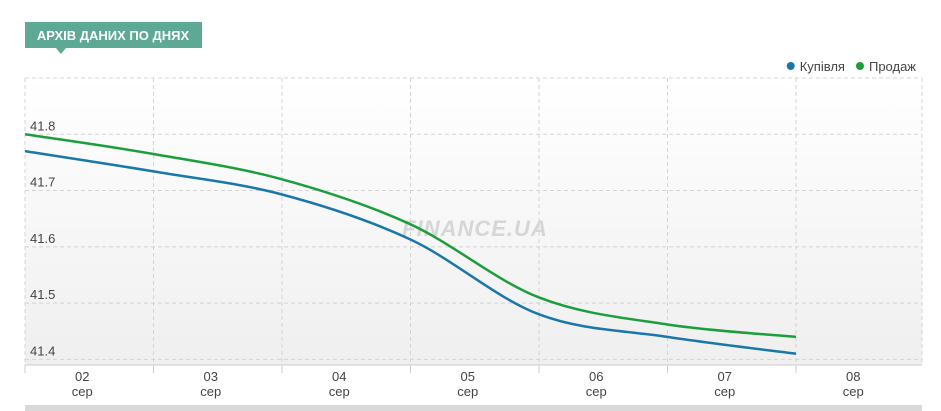 Image resolution: width=941 pixels, height=411 pixels. Describe the element at coordinates (211, 376) in the screenshot. I see `x-tick-label: 03` at that location.